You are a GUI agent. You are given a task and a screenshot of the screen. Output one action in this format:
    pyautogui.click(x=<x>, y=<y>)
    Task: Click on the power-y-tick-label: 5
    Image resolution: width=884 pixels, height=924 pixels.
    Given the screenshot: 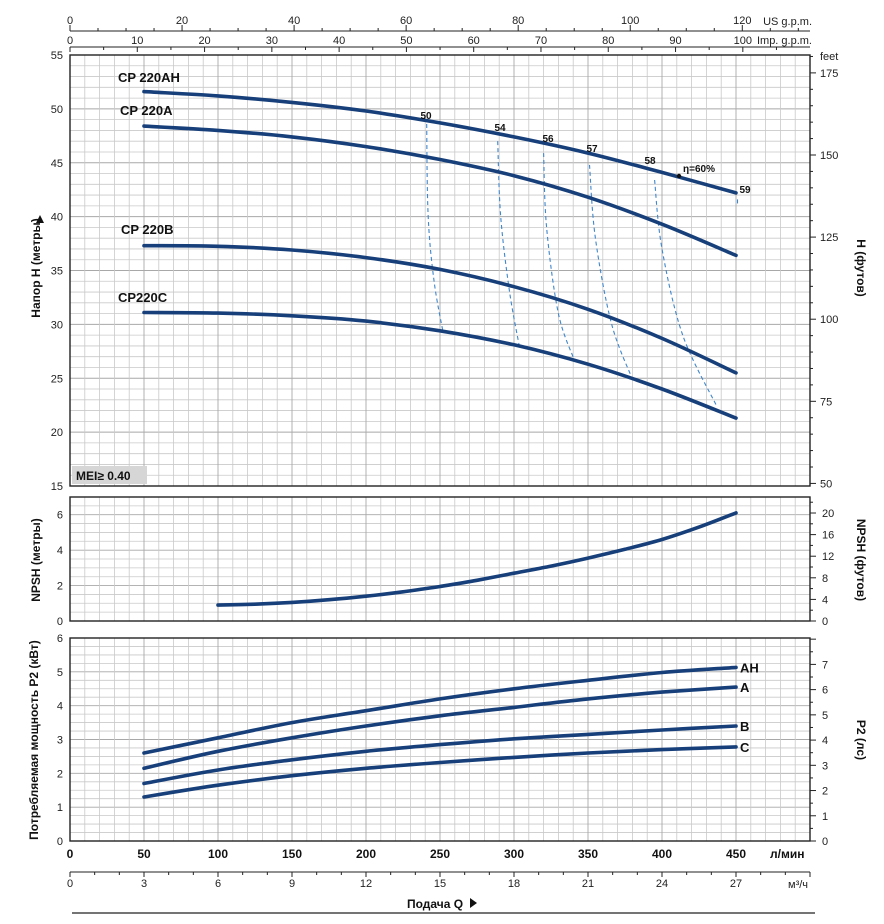 What is the action you would take?
    pyautogui.click(x=60, y=673)
    